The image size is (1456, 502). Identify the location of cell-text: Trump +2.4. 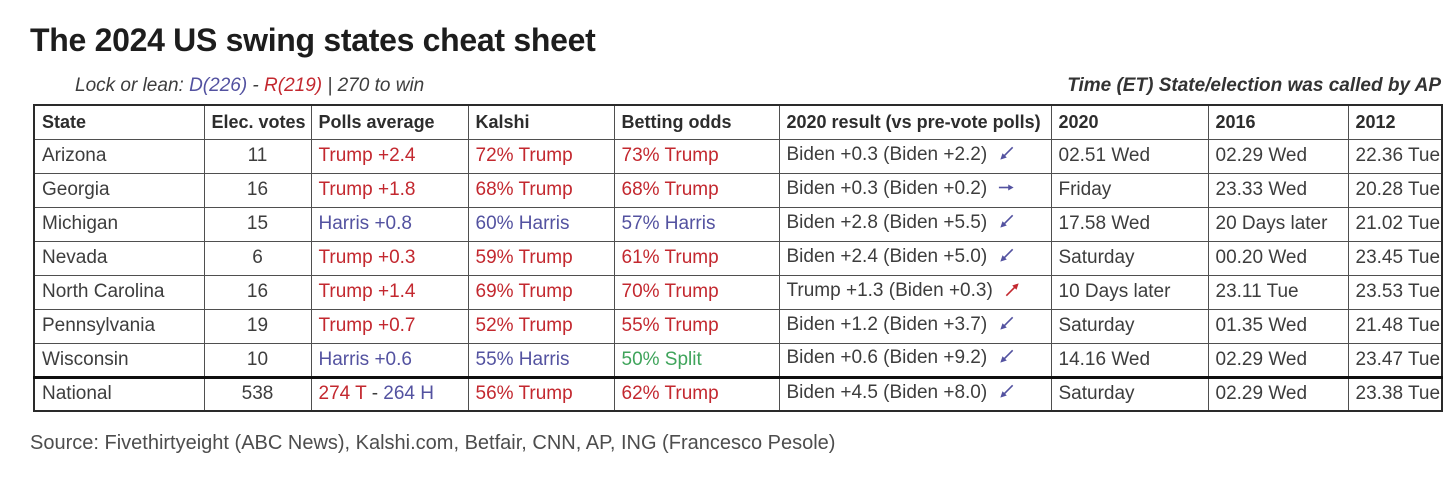
(367, 155).